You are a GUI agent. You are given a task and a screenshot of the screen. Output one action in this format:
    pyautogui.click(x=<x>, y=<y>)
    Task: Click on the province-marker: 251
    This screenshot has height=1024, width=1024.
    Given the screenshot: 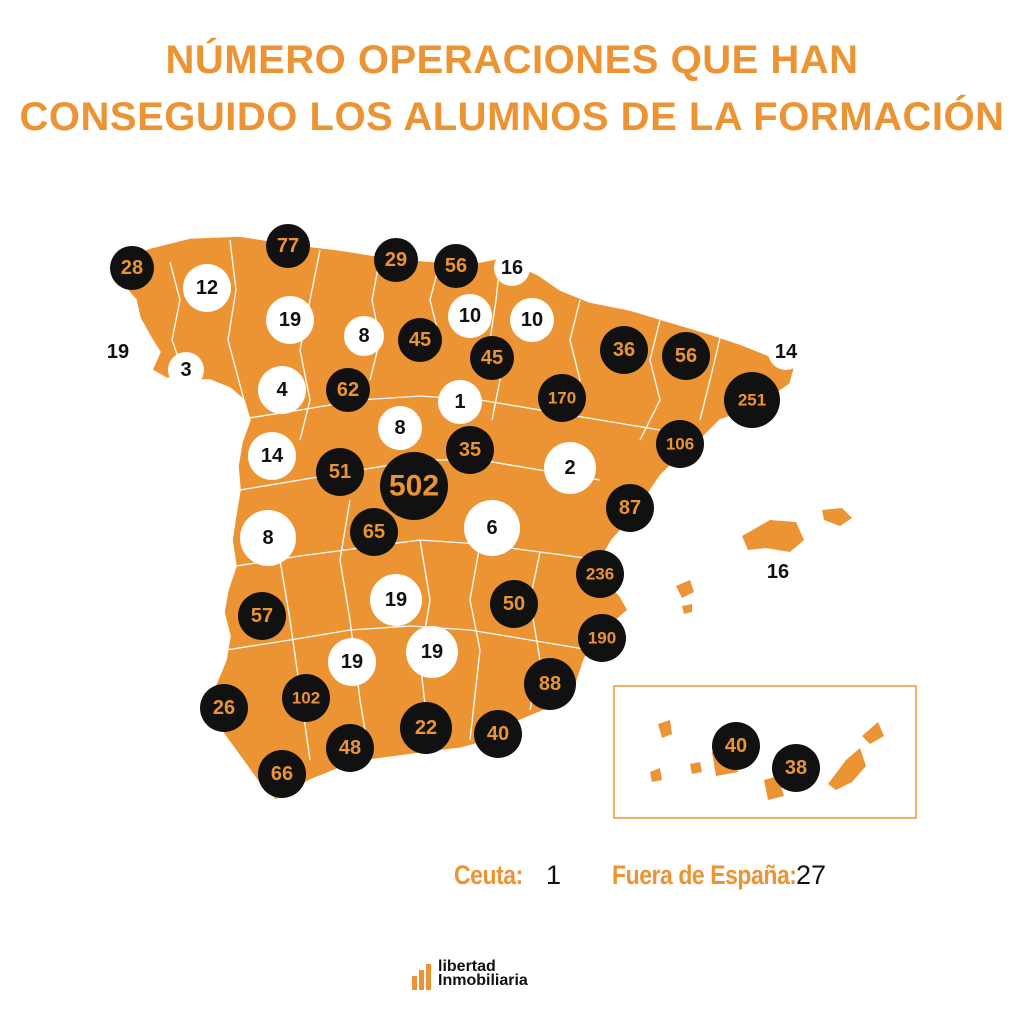 What is the action you would take?
    pyautogui.click(x=752, y=400)
    